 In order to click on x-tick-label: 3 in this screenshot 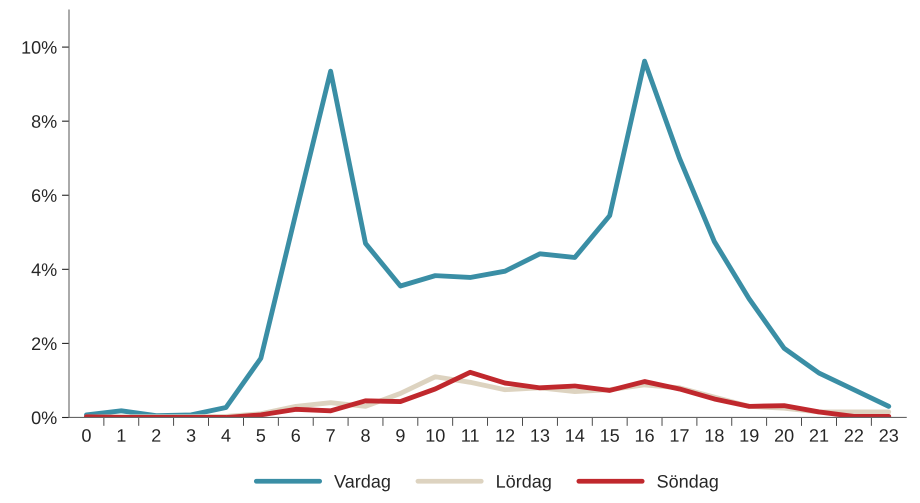, I will do `click(191, 435)`.